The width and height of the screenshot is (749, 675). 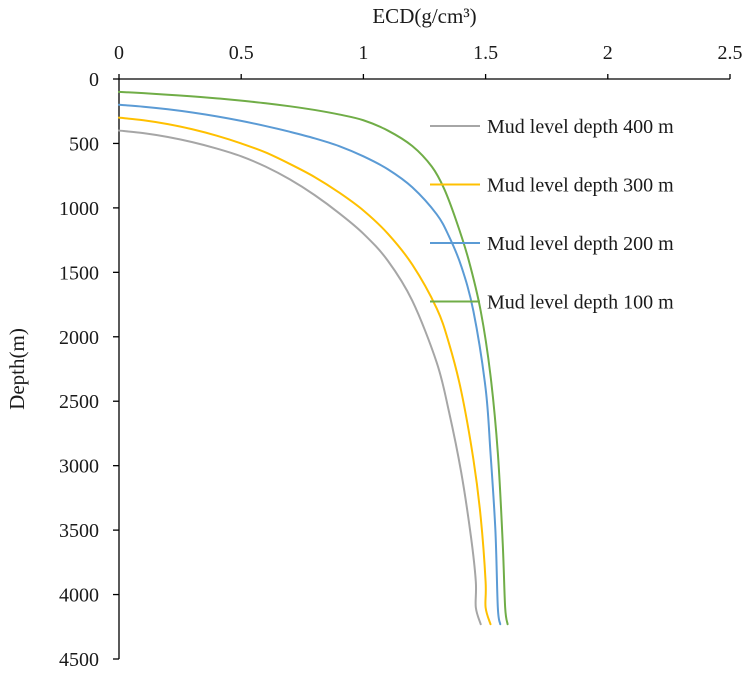 I want to click on x-tick-label: 0.5, so click(x=241, y=53).